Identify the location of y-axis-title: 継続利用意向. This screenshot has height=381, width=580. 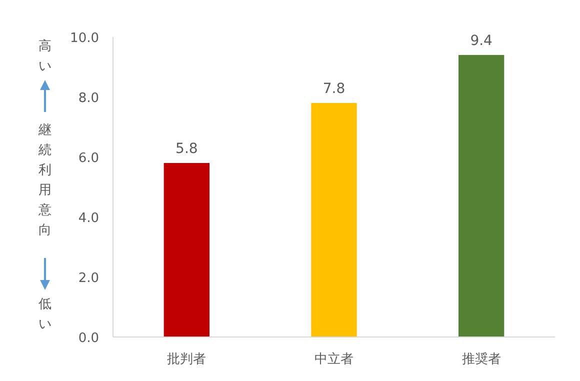
(45, 180).